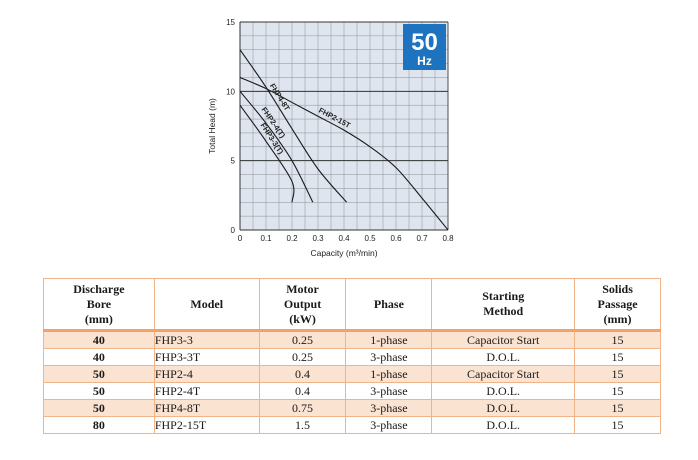  What do you see at coordinates (422, 238) in the screenshot?
I see `x-tick-label: 0.7` at bounding box center [422, 238].